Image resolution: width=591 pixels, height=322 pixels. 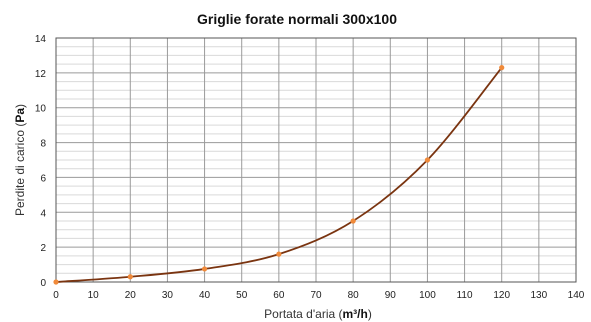 I want to click on x-tick-label: 0, so click(x=56, y=295).